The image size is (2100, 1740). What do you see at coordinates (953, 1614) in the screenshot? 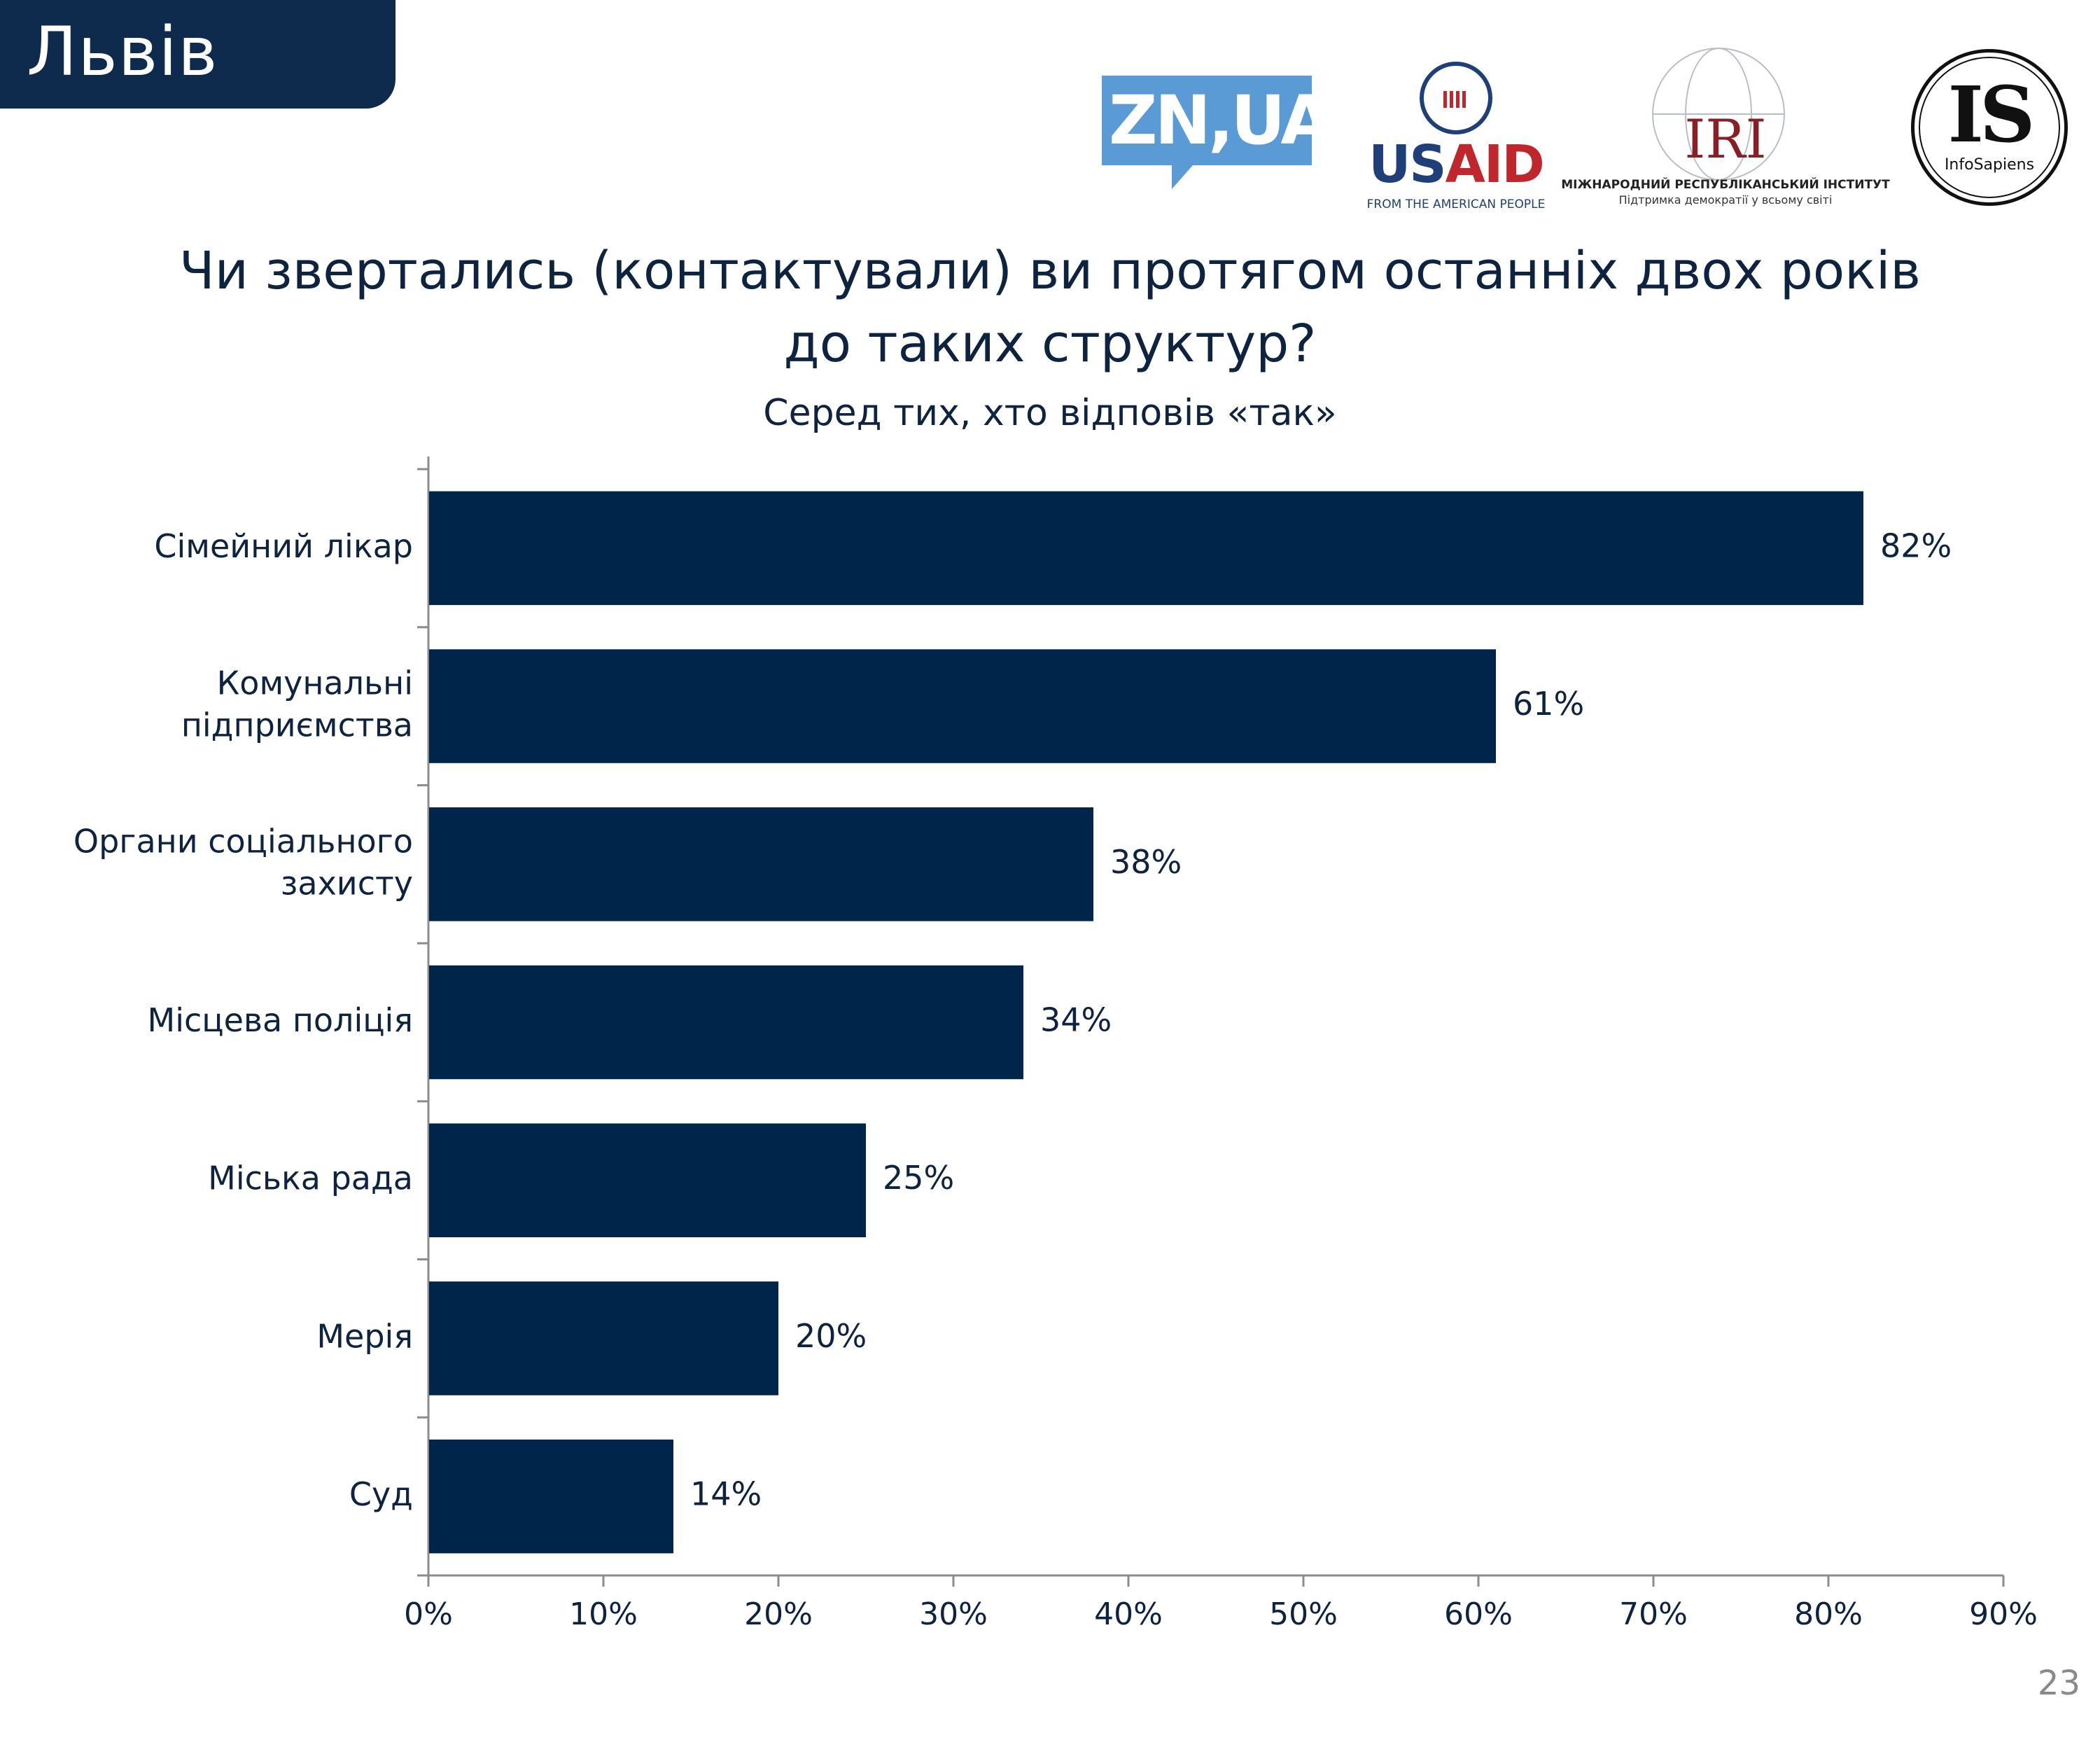
I see `x-tick-label-3: 30%` at bounding box center [953, 1614].